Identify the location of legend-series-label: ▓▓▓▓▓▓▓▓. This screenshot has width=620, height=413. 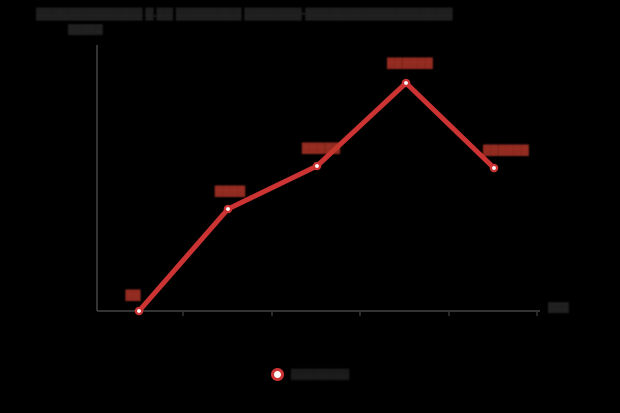
(320, 374).